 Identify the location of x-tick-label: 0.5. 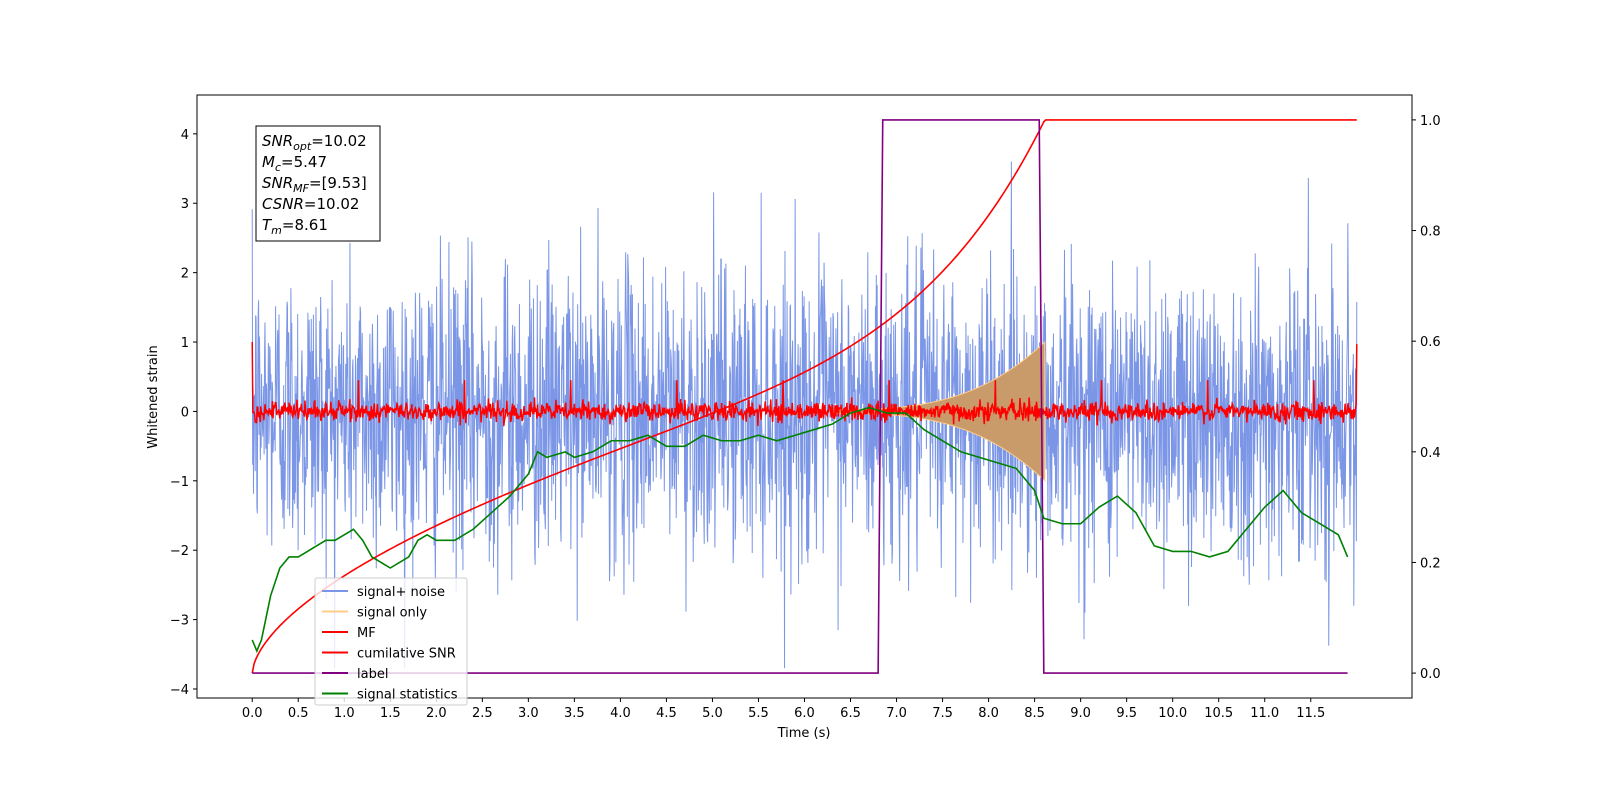
(298, 713).